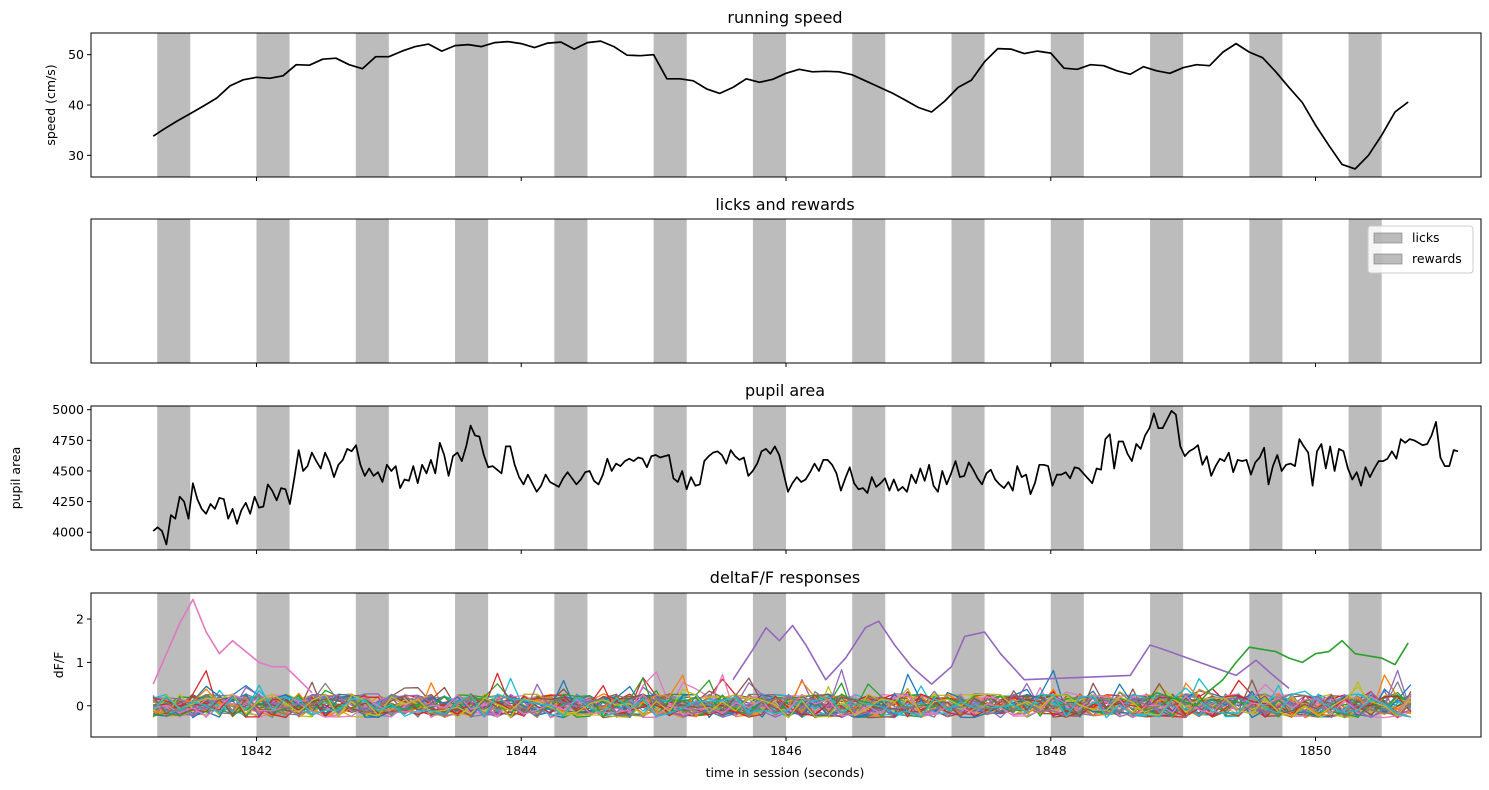 The width and height of the screenshot is (1489, 790). What do you see at coordinates (1420, 249) in the screenshot?
I see `legend: licks rewards` at bounding box center [1420, 249].